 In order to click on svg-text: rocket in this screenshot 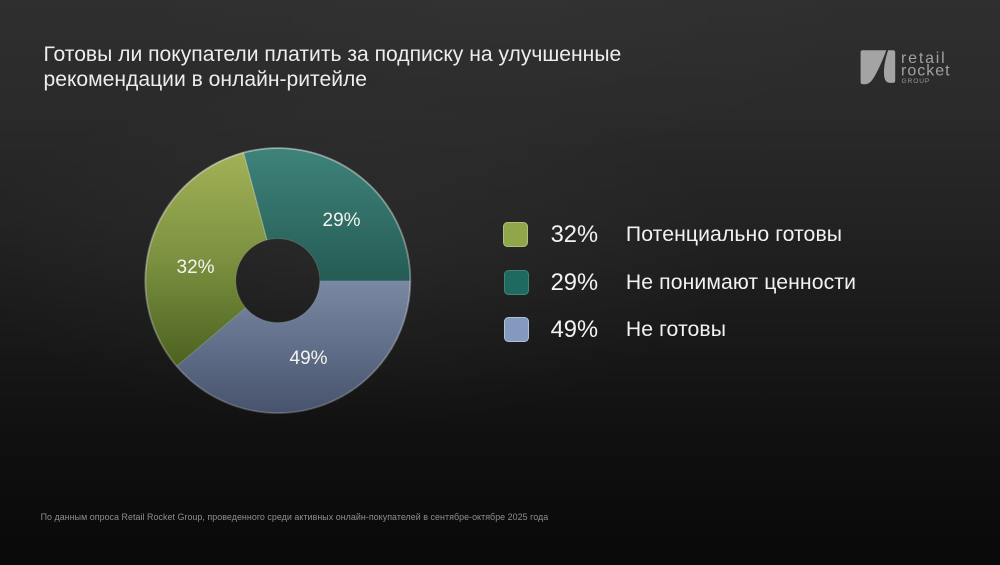, I will do `click(926, 71)`.